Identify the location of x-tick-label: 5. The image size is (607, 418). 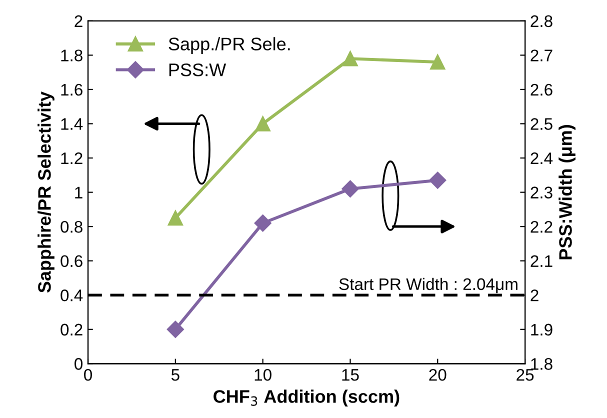
(175, 375).